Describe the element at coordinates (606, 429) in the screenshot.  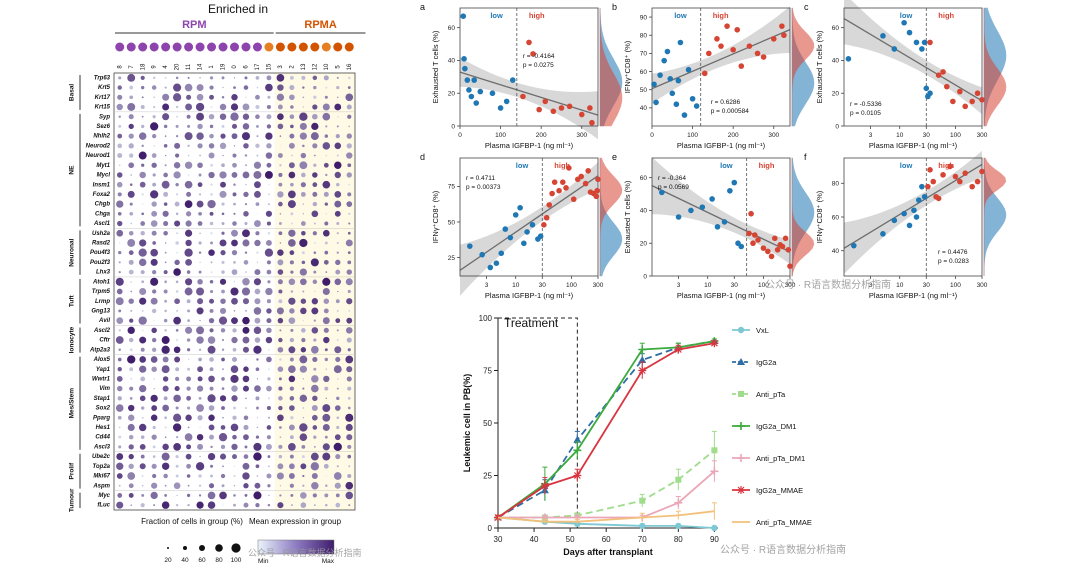
I see `series-line` at that location.